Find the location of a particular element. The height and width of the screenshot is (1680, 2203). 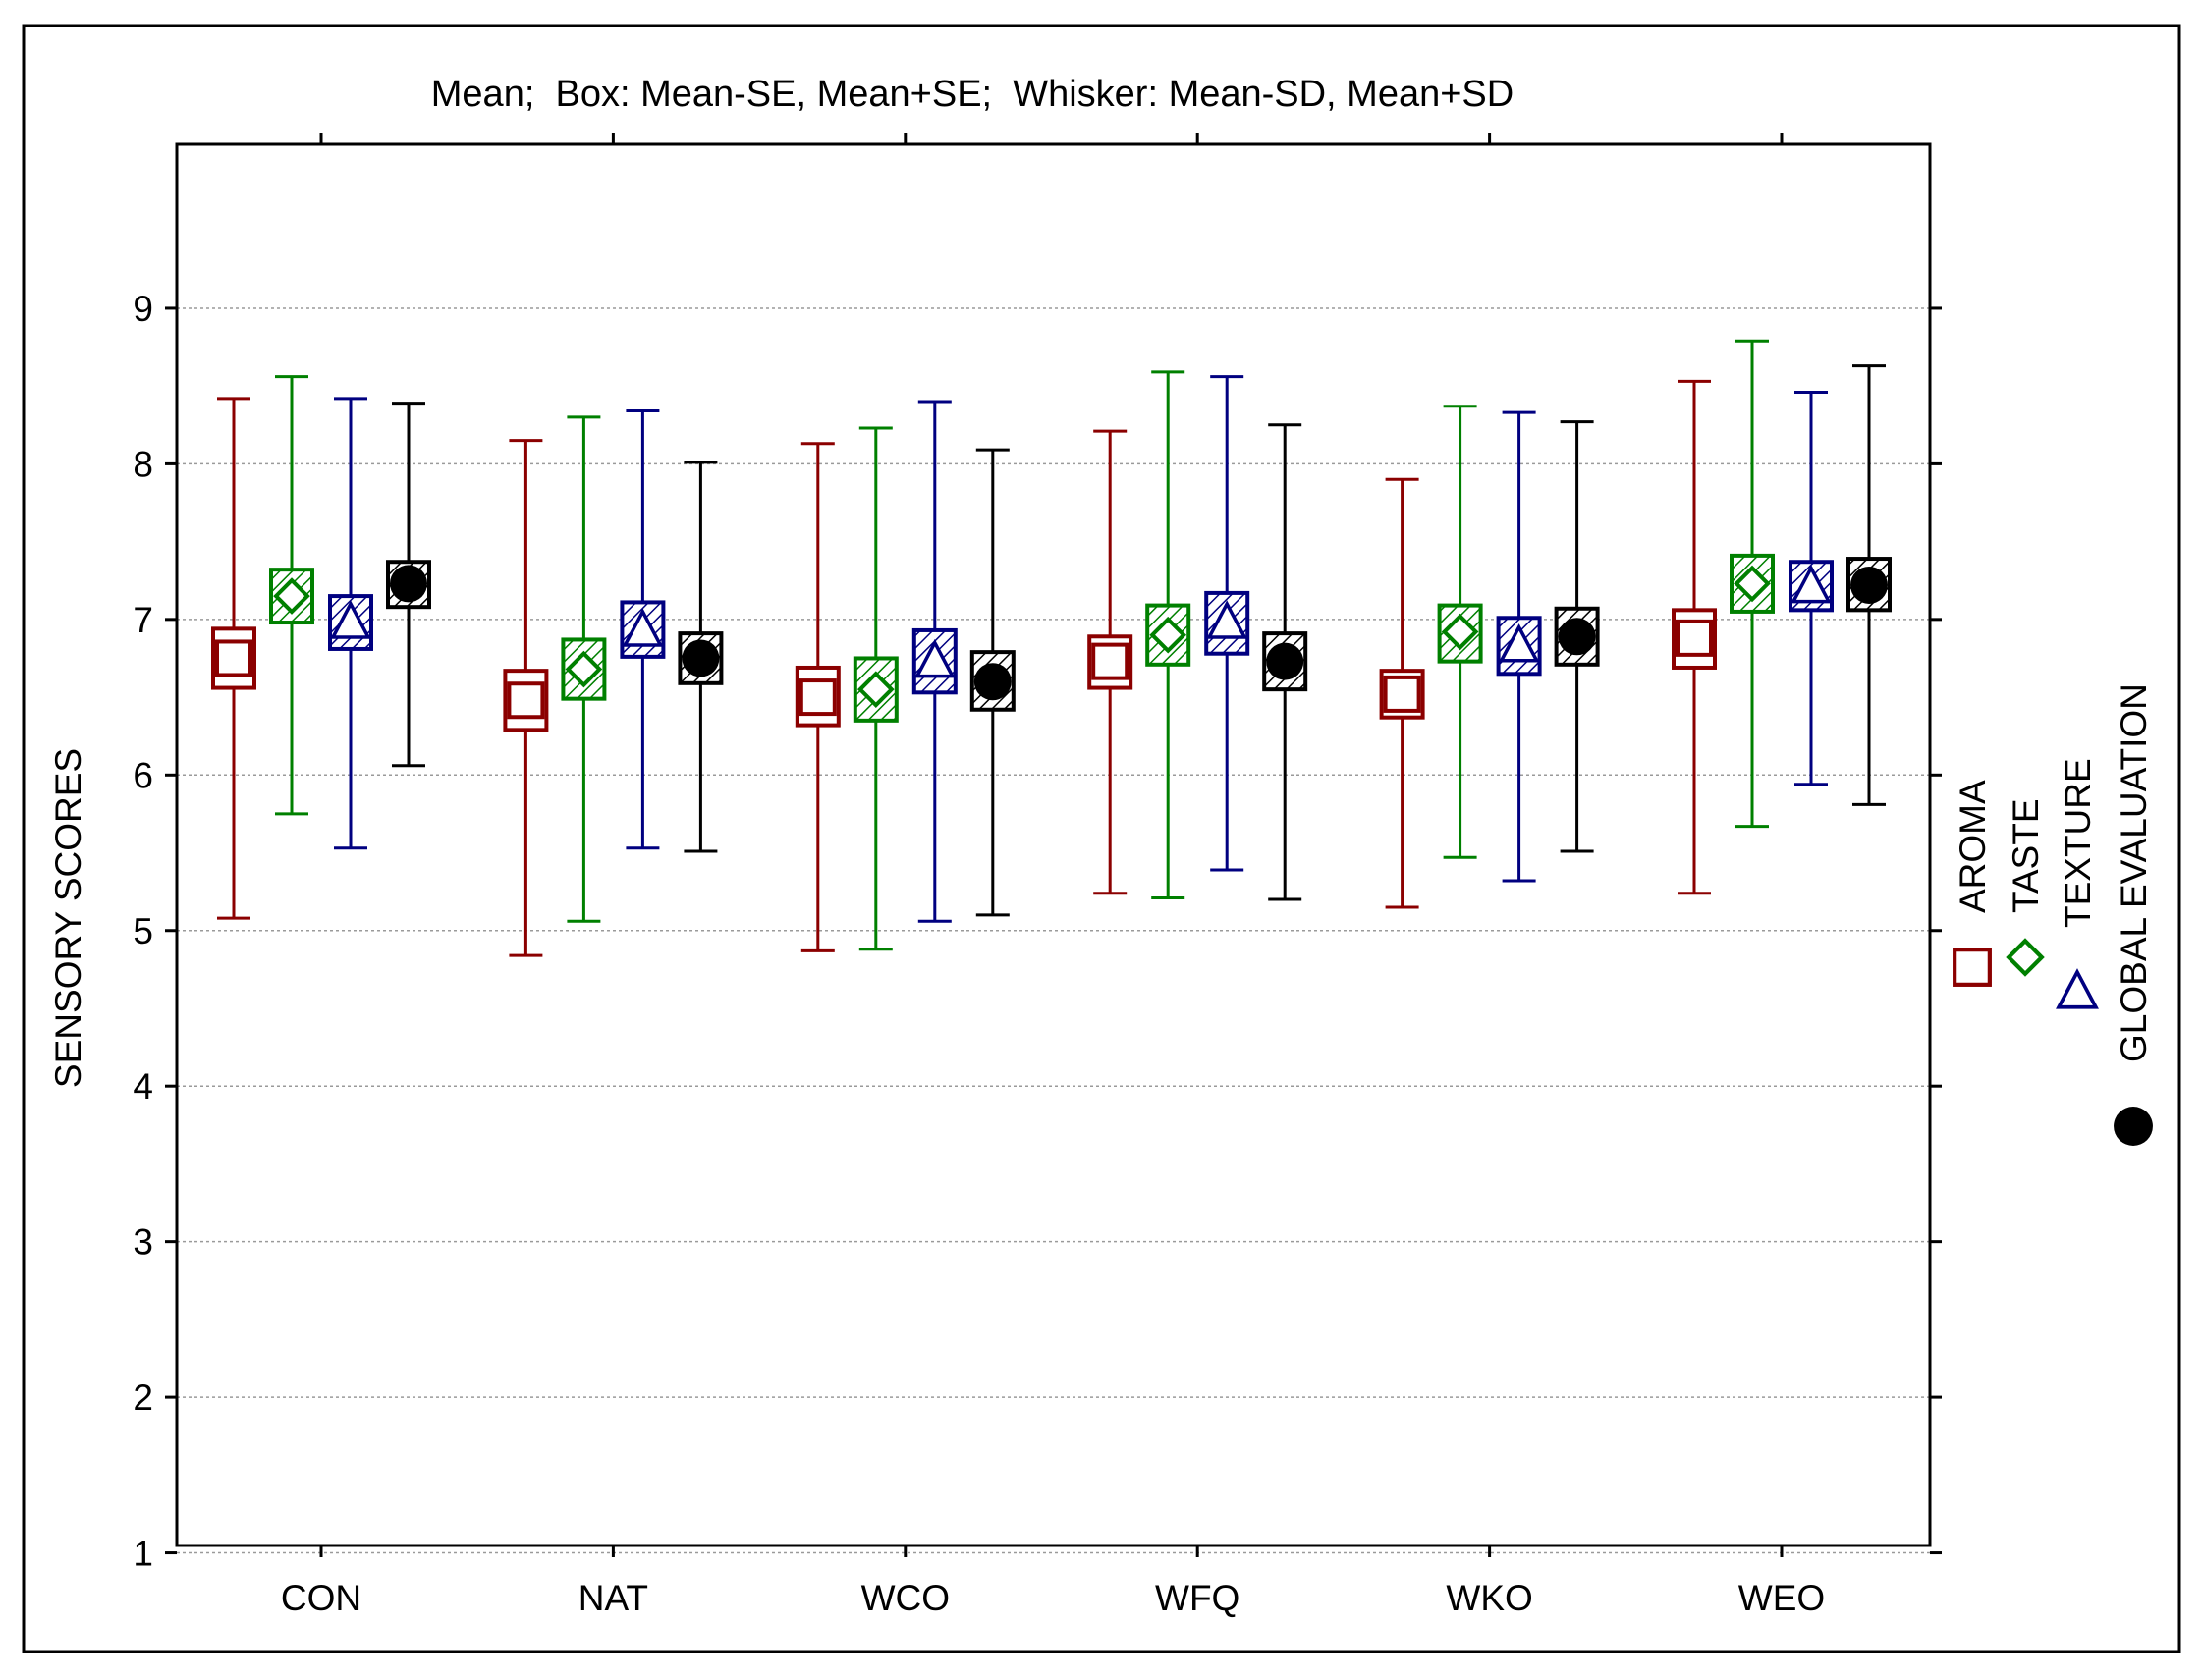

legend: AROMA TASTE TEXTURE GLOBAL EVALUATION is located at coordinates (2053, 914).